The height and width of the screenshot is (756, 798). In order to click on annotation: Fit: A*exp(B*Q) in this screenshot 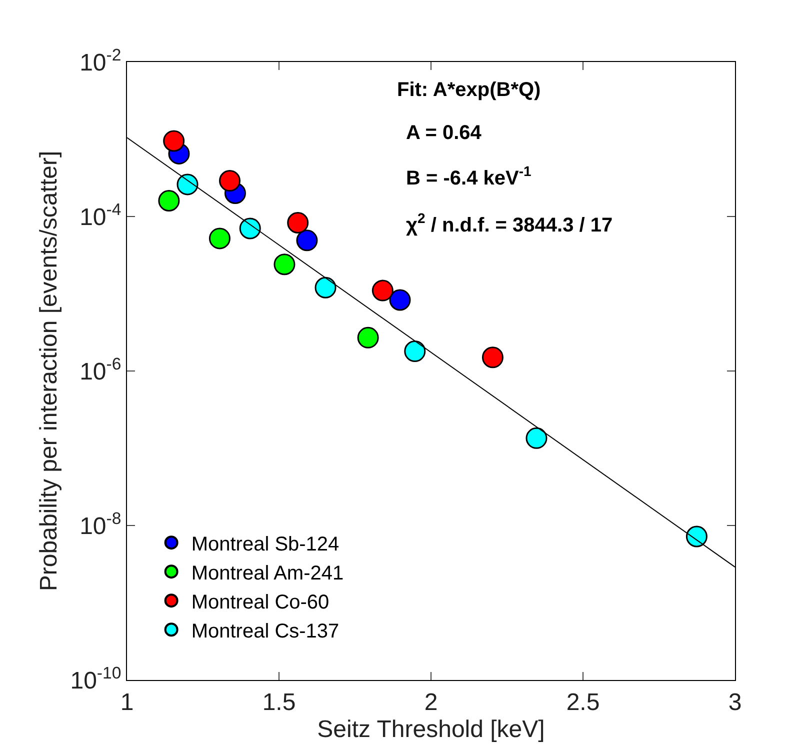, I will do `click(469, 90)`.